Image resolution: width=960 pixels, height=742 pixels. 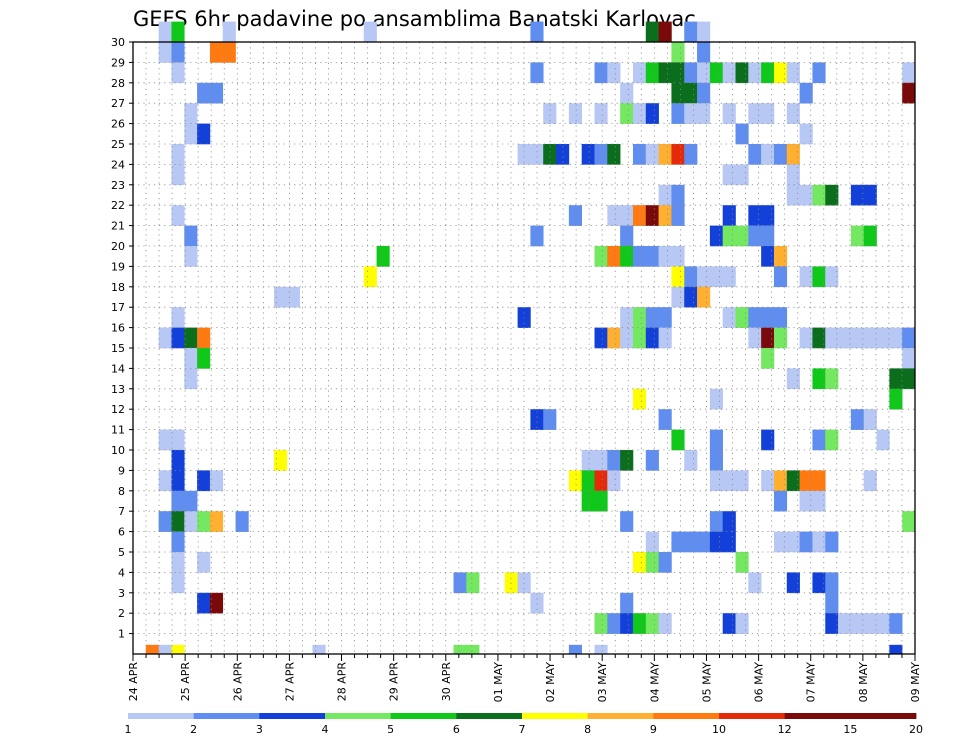 What do you see at coordinates (118, 307) in the screenshot?
I see `y-tick-label: 17` at bounding box center [118, 307].